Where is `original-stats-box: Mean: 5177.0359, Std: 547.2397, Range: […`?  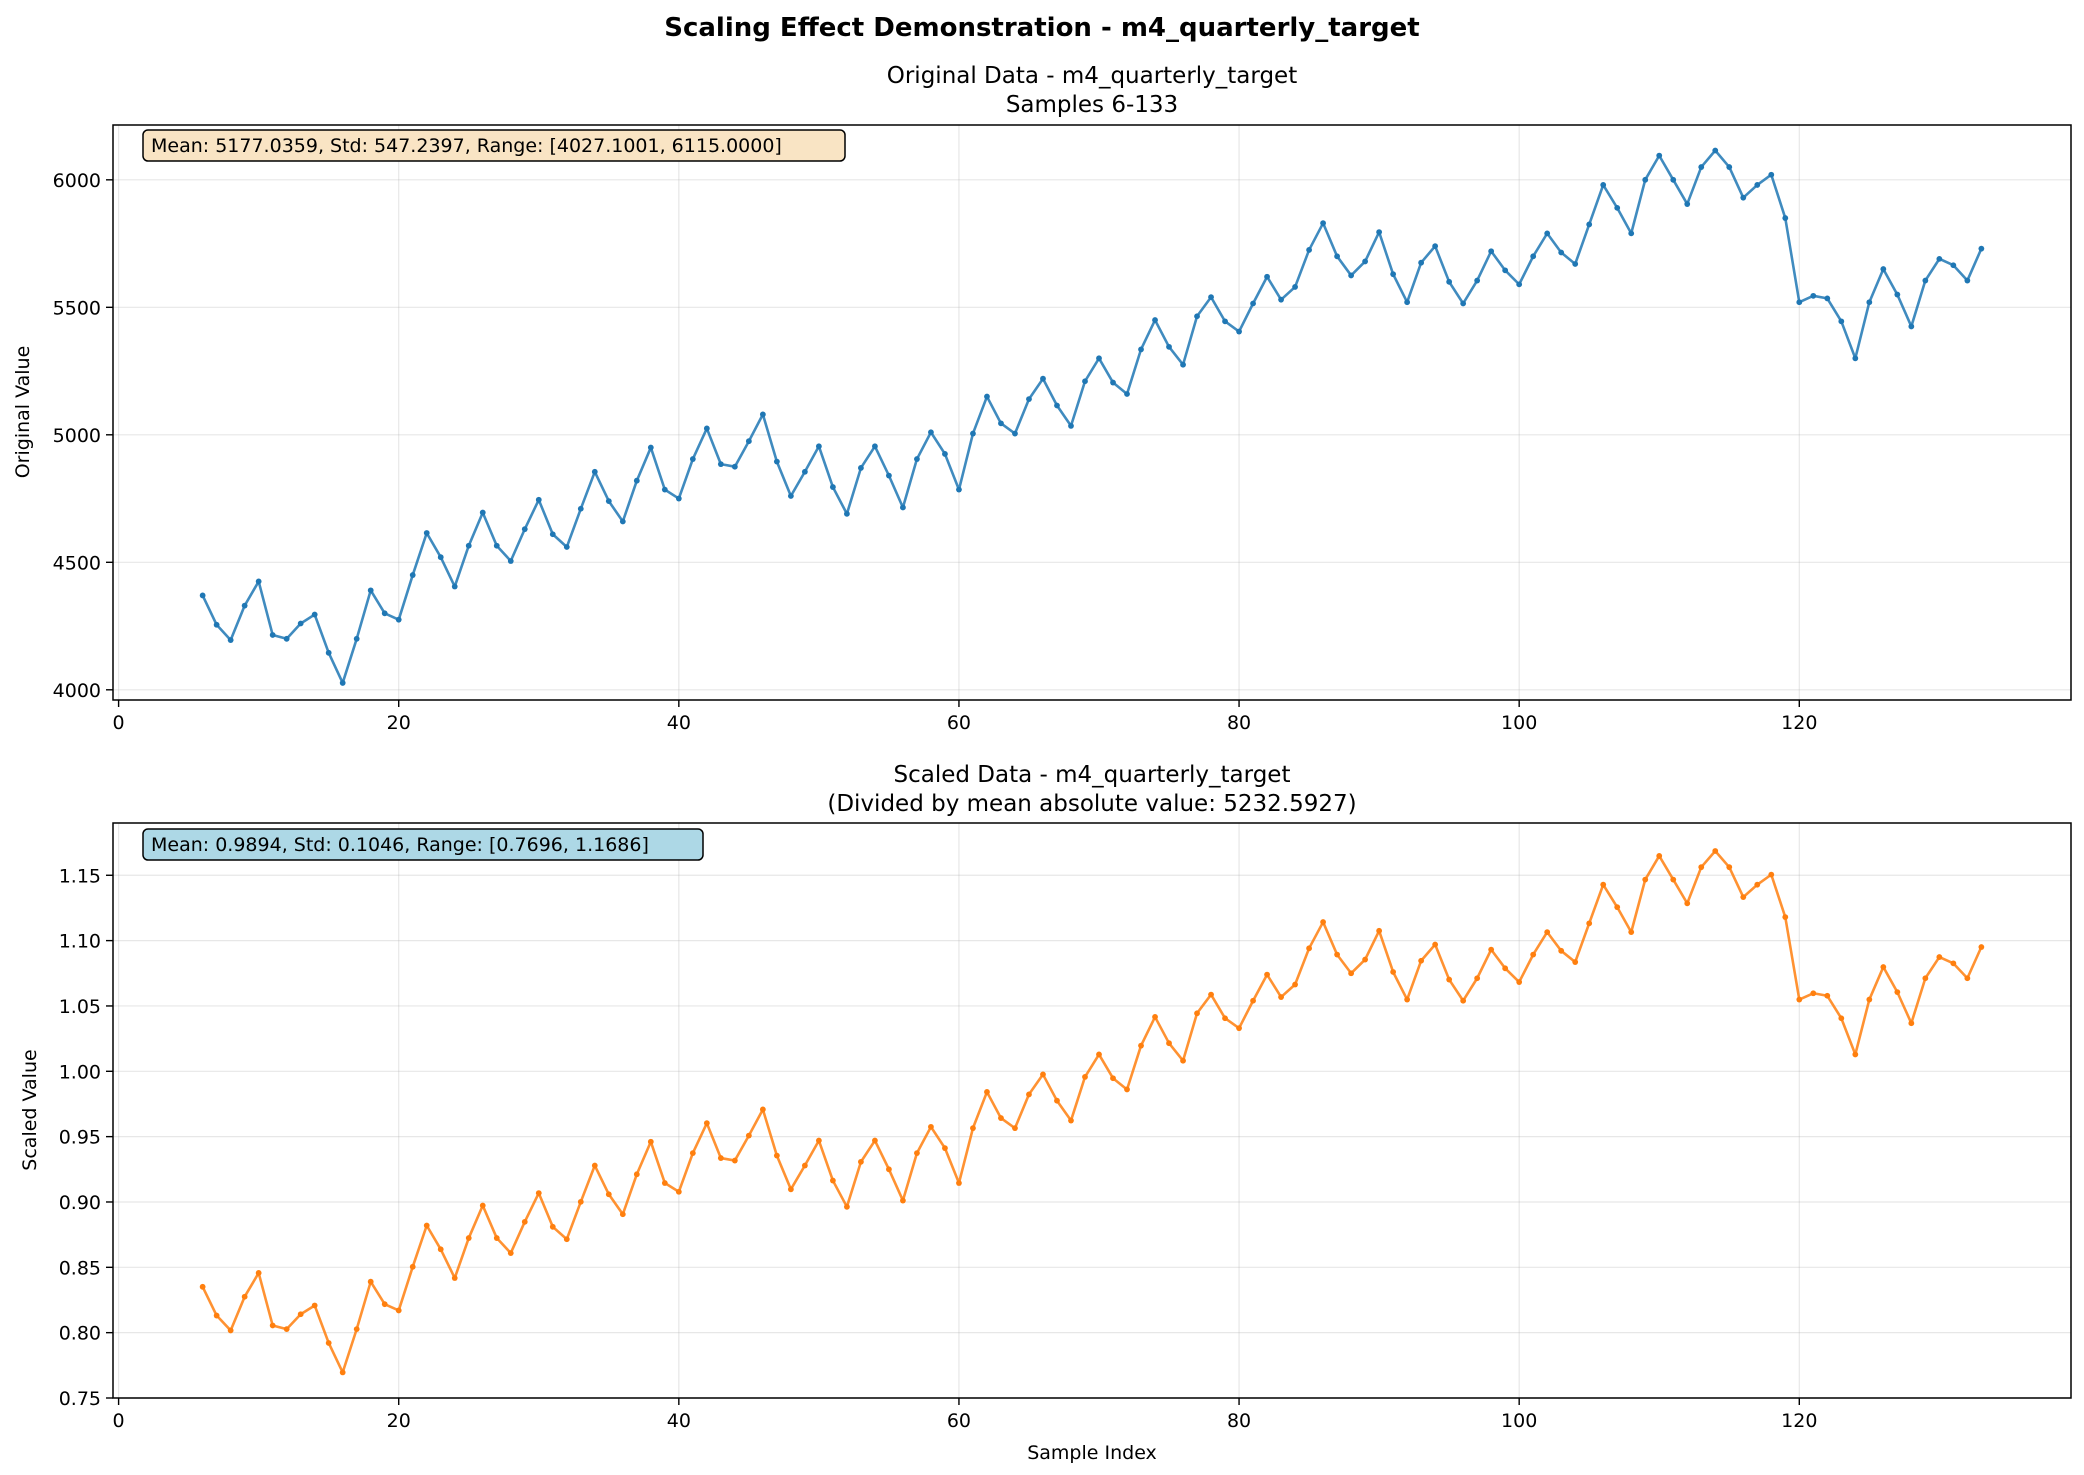
original-stats-box: Mean: 5177.0359, Std: 547.2397, Range: [… is located at coordinates (494, 145).